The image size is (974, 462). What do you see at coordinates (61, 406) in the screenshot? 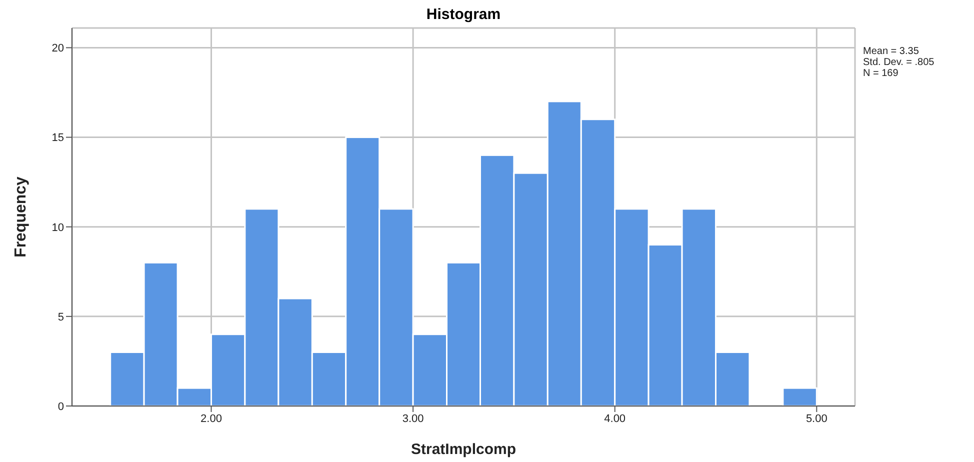
I see `y-tick-label: 0` at bounding box center [61, 406].